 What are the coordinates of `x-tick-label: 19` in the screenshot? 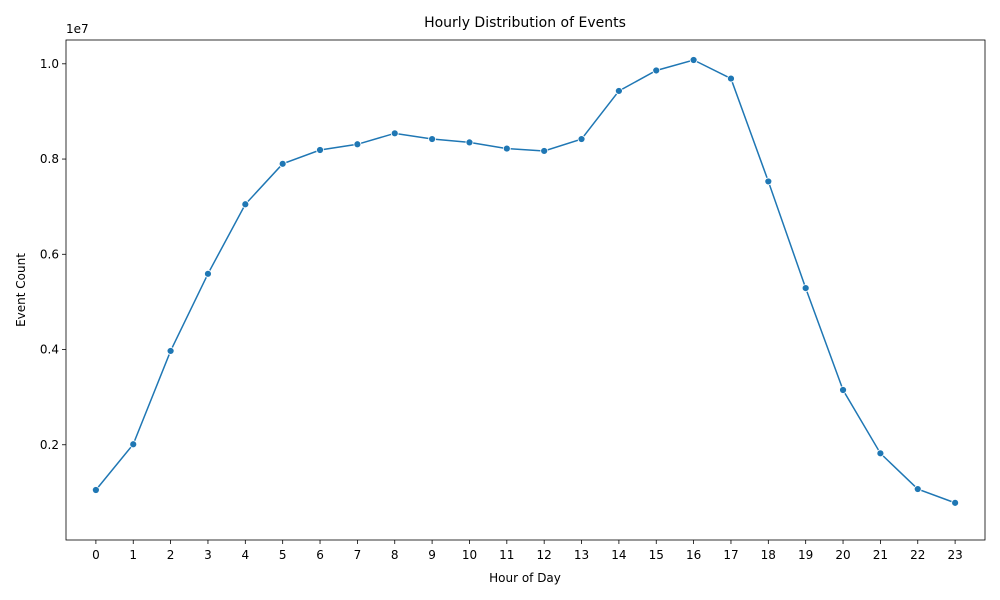 It's located at (805, 555).